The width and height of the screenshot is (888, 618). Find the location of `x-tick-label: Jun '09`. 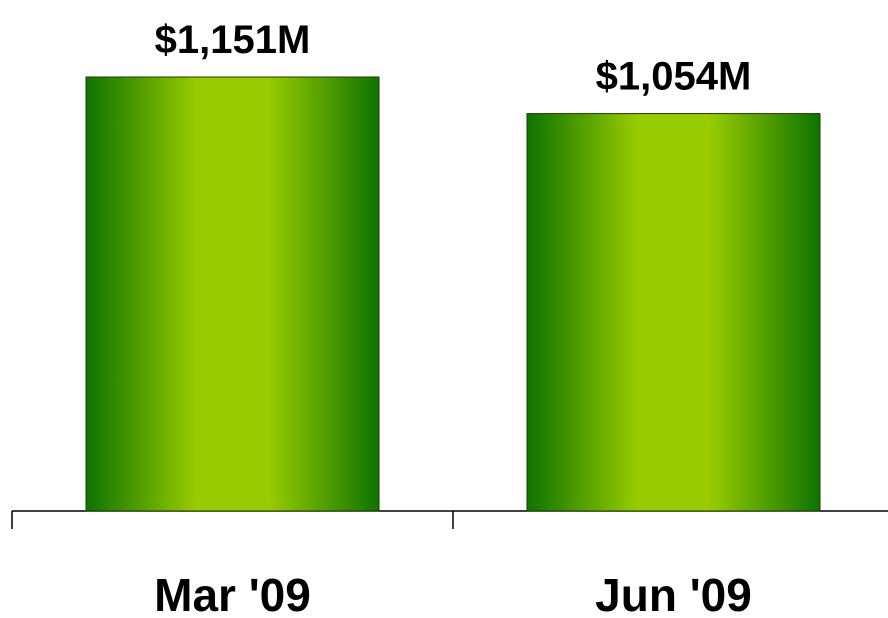

x-tick-label: Jun '09 is located at coordinates (673, 593).